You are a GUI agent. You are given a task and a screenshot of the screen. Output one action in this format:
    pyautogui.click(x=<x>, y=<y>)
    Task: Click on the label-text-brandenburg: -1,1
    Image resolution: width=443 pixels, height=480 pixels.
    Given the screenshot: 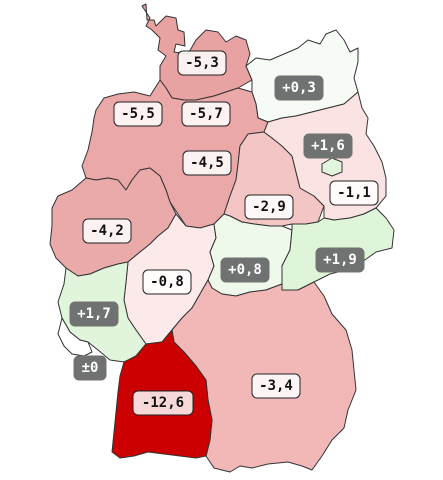 What is the action you would take?
    pyautogui.click(x=354, y=193)
    